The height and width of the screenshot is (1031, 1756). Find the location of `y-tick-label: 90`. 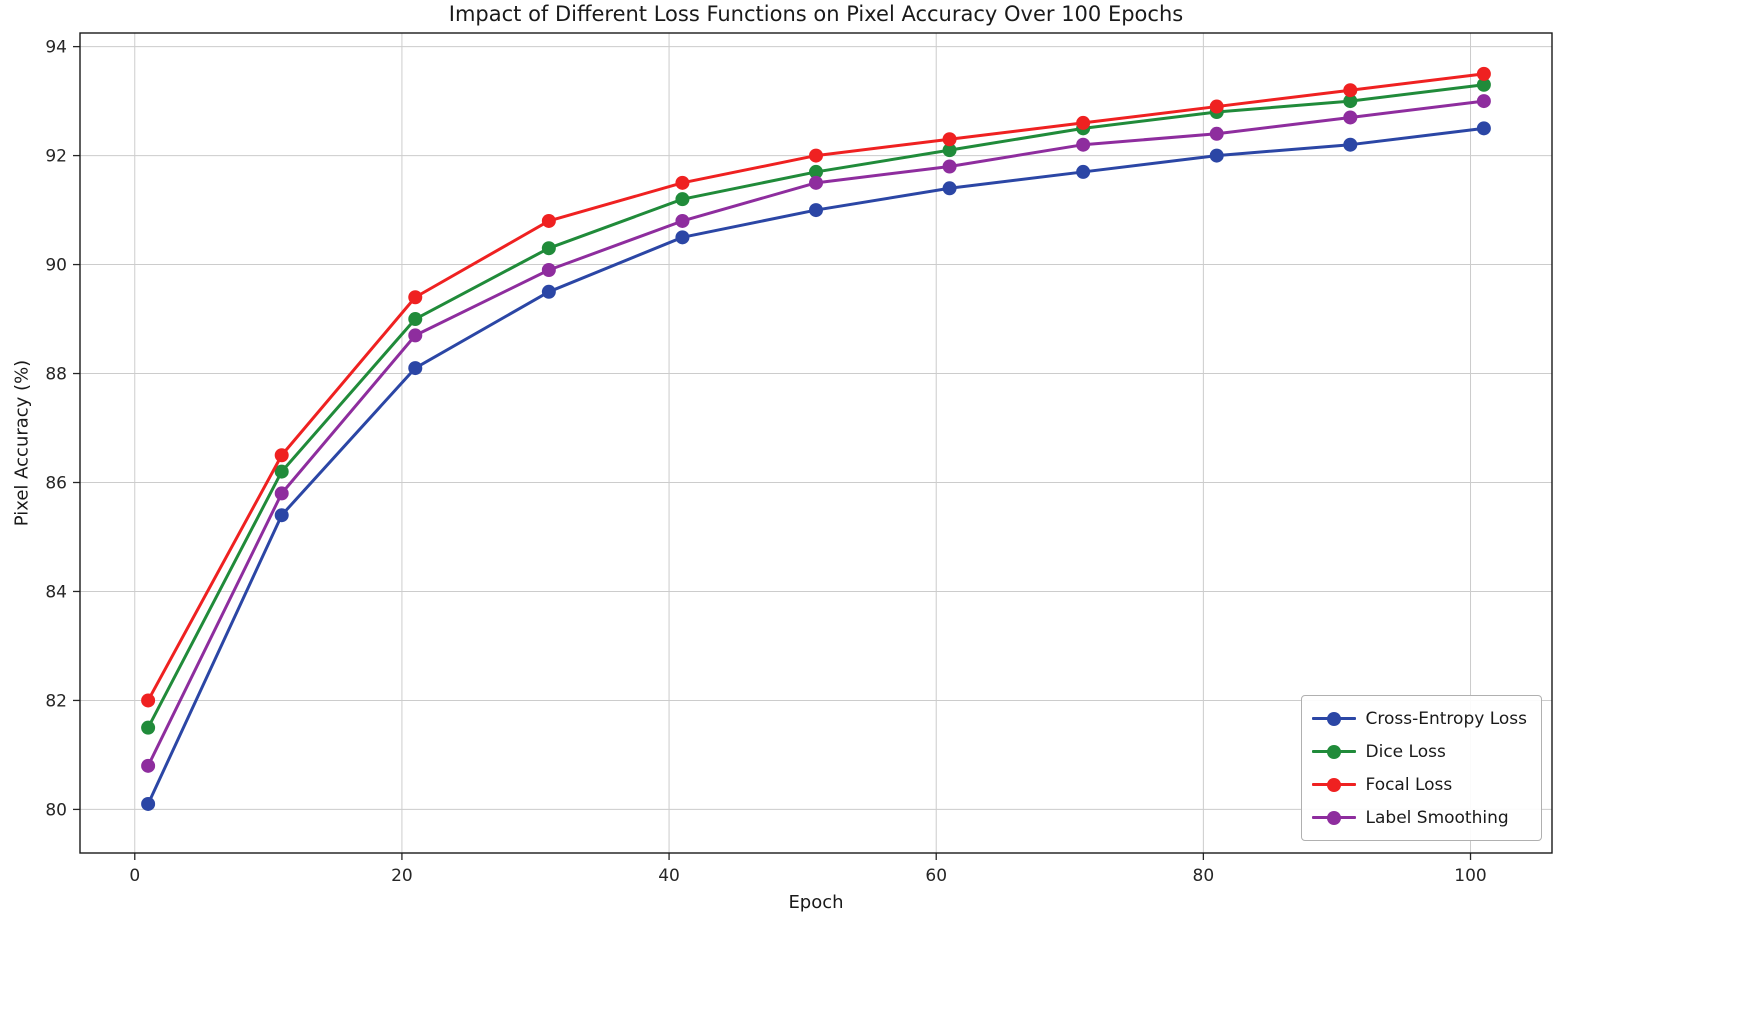

y-tick-label: 90 is located at coordinates (56, 266).